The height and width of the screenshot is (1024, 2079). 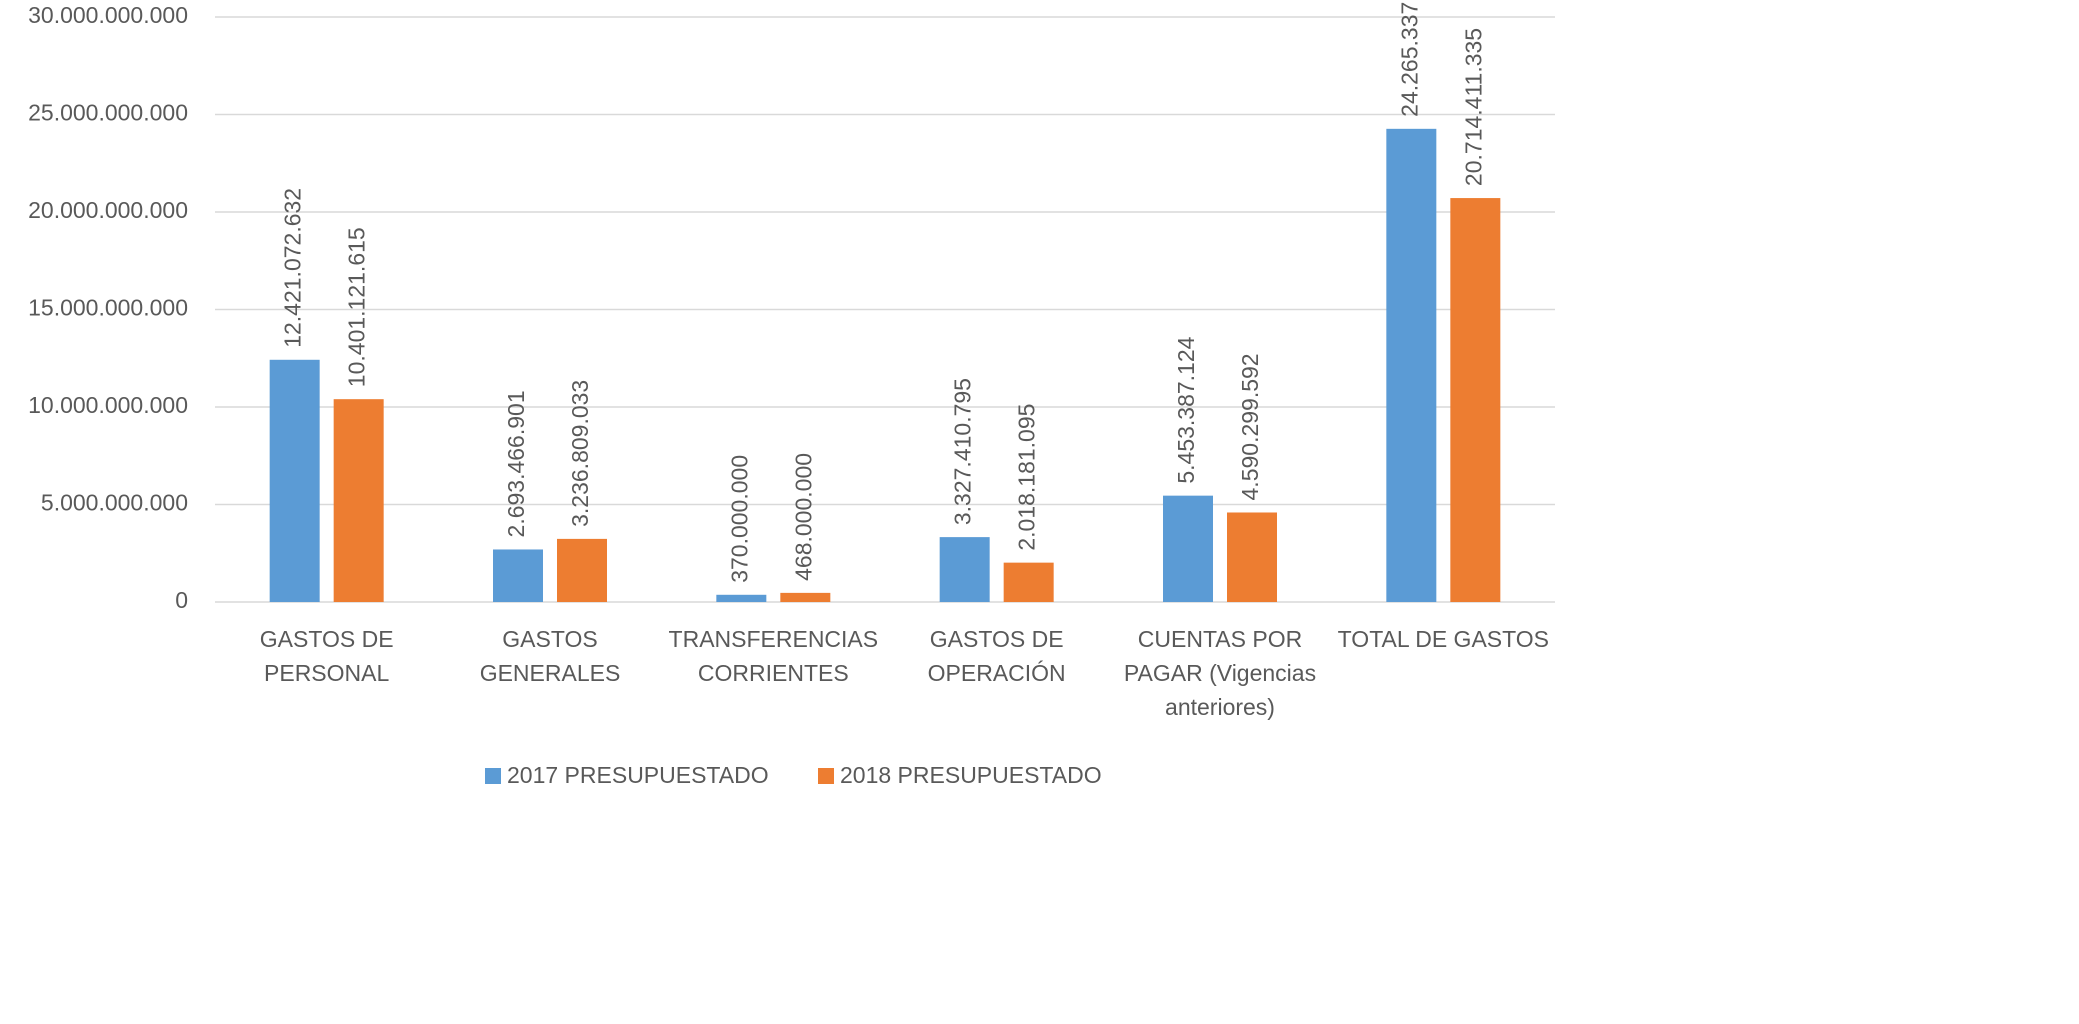 I want to click on value-label: 5.453.387.124, so click(x=1186, y=409).